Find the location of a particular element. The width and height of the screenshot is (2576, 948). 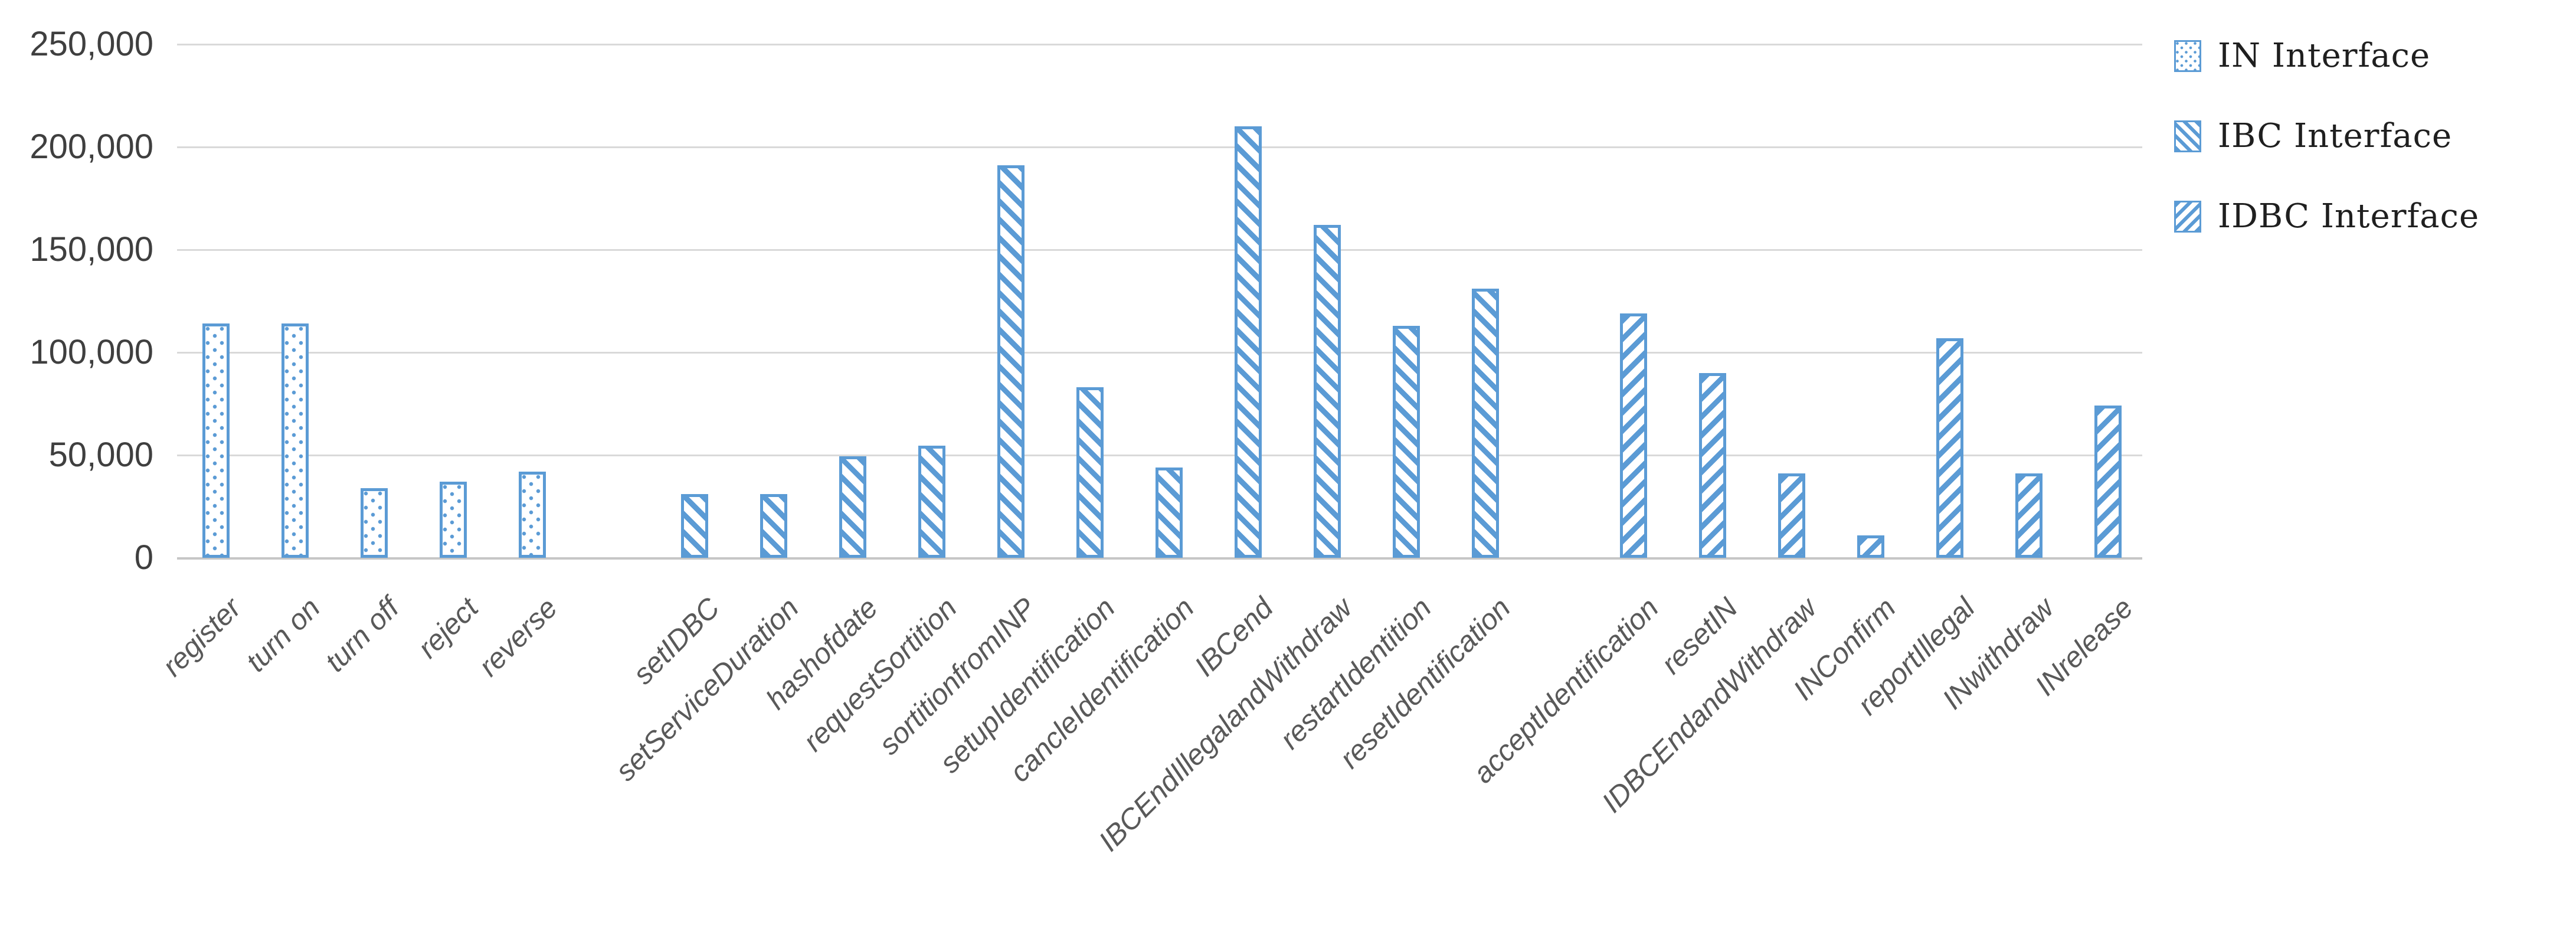

bar-reverse is located at coordinates (533, 515).